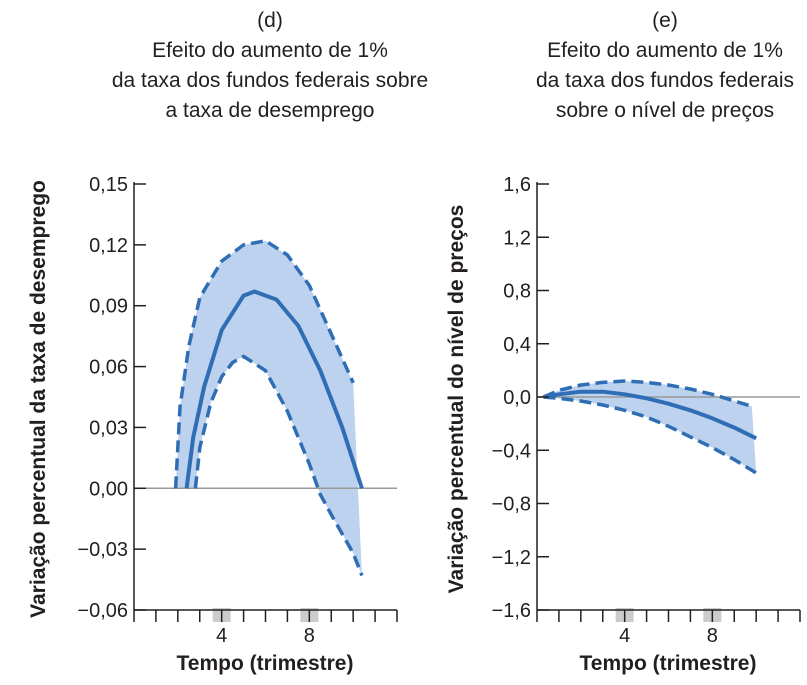 Image resolution: width=807 pixels, height=685 pixels. Describe the element at coordinates (270, 20) in the screenshot. I see `panel-d-label: (d)` at that location.